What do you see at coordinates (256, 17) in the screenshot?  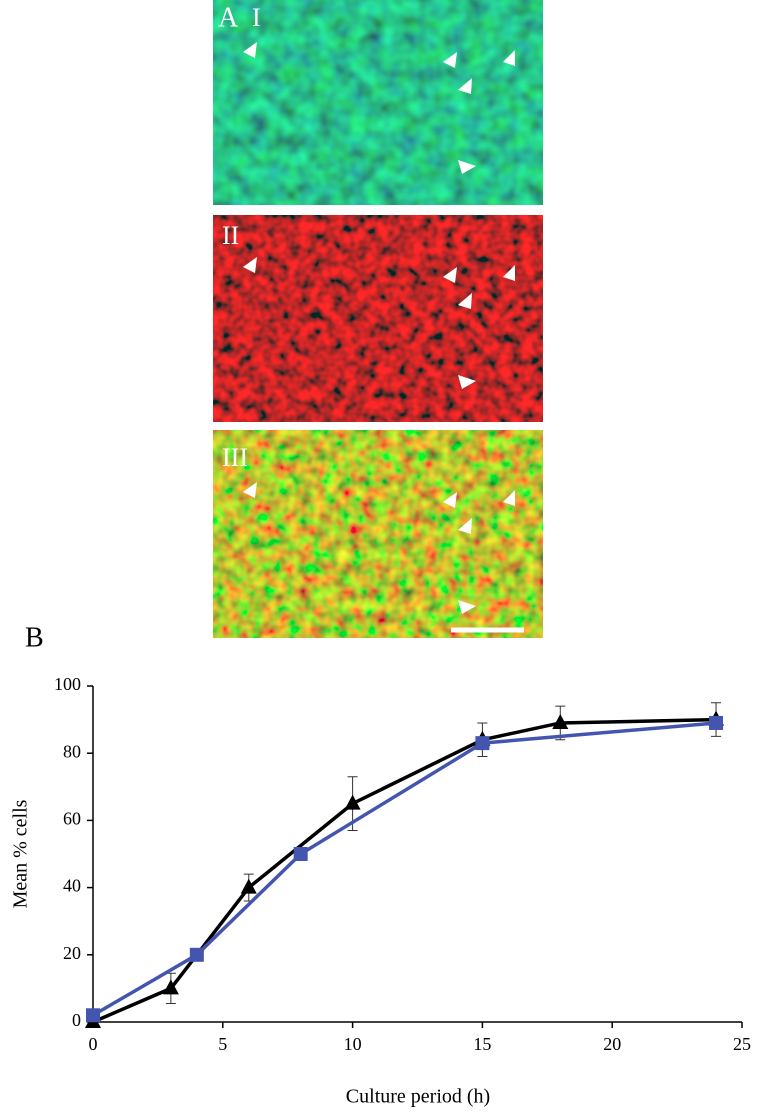 I see `panel-label: I` at bounding box center [256, 17].